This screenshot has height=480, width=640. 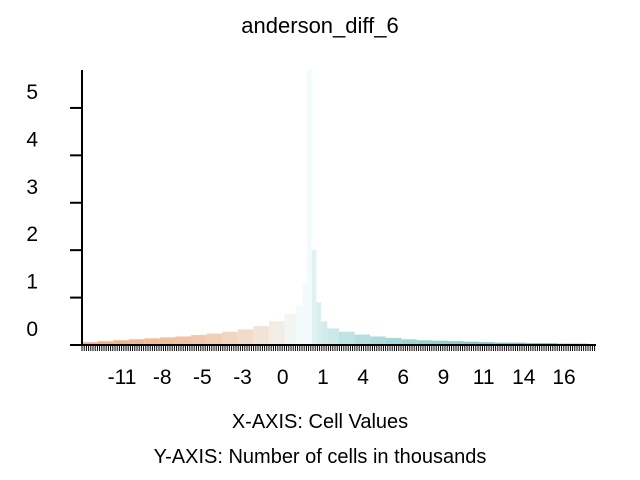 What do you see at coordinates (162, 377) in the screenshot?
I see `x-tick-label: -8` at bounding box center [162, 377].